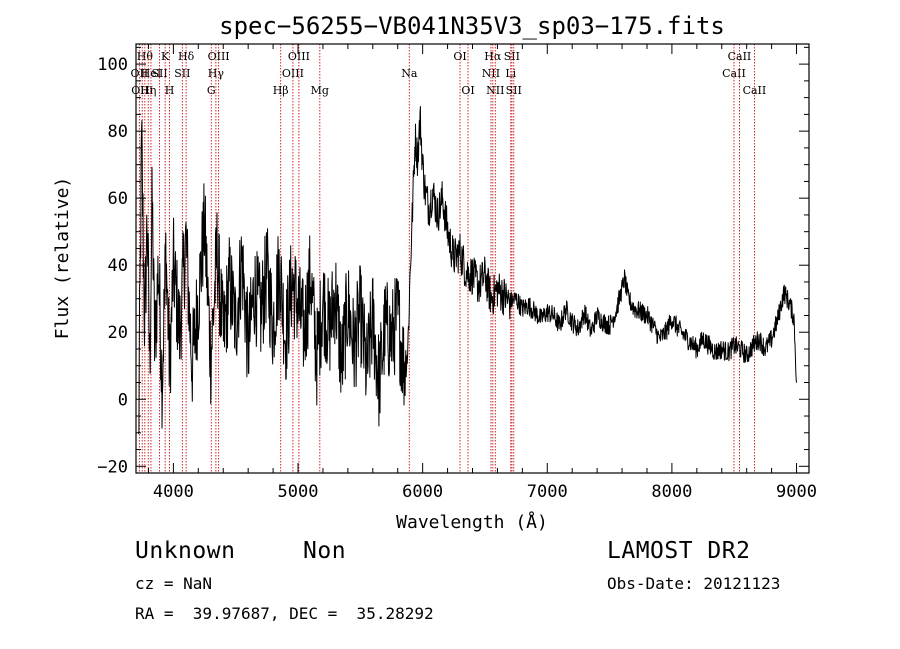  Describe the element at coordinates (182, 73) in the screenshot. I see `marker-label-8: SII` at that location.